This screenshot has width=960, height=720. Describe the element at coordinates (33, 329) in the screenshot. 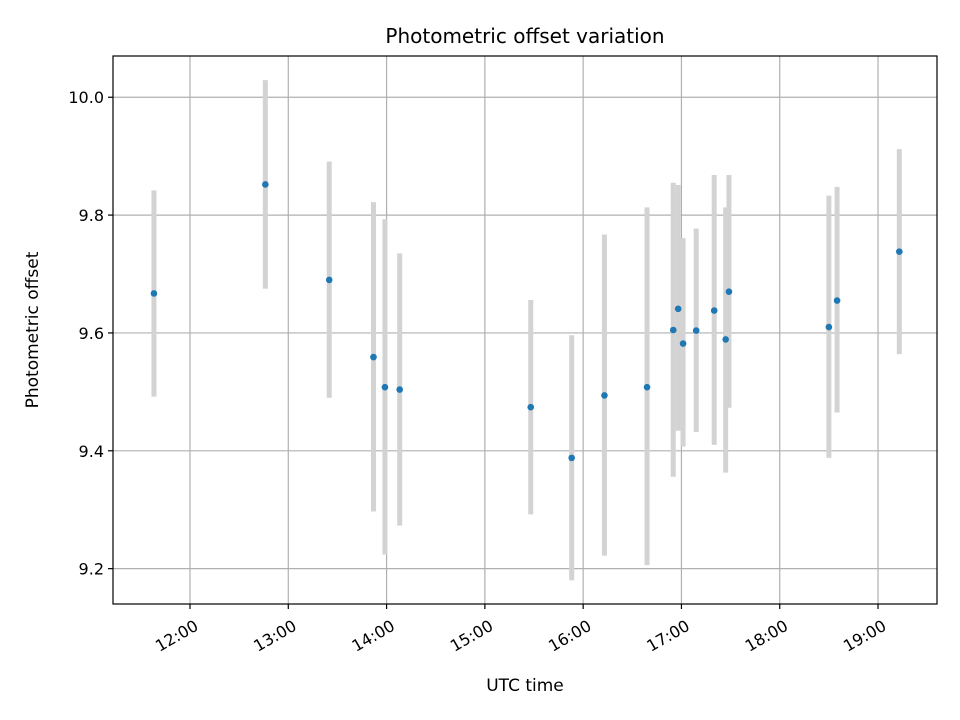

I see `y-axis-label: Photometric offset` at that location.